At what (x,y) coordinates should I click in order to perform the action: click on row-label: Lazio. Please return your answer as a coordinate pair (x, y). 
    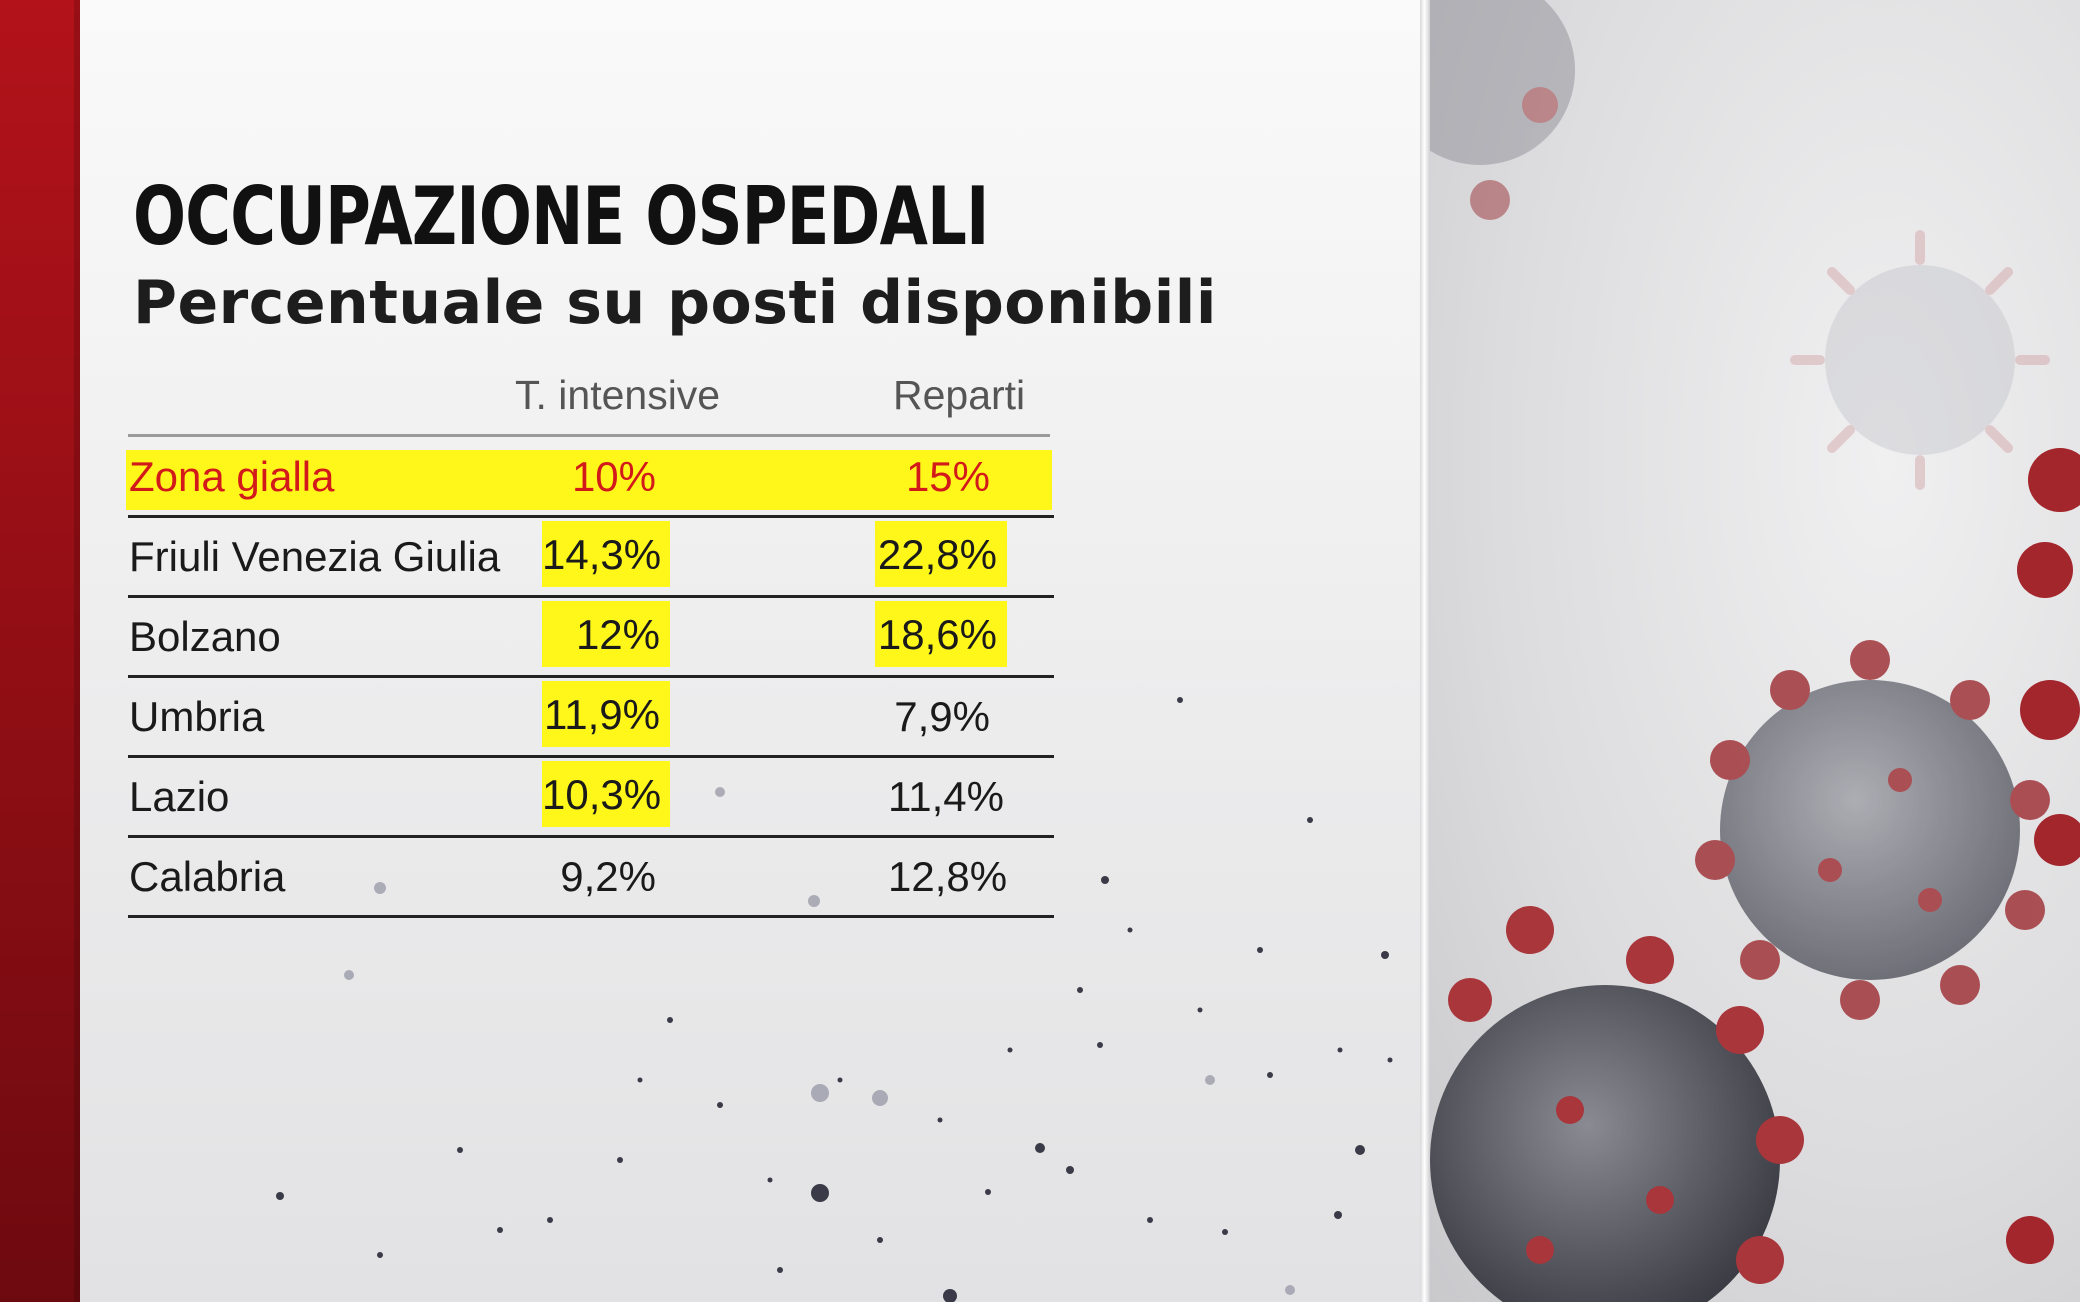
    Looking at the image, I should click on (179, 796).